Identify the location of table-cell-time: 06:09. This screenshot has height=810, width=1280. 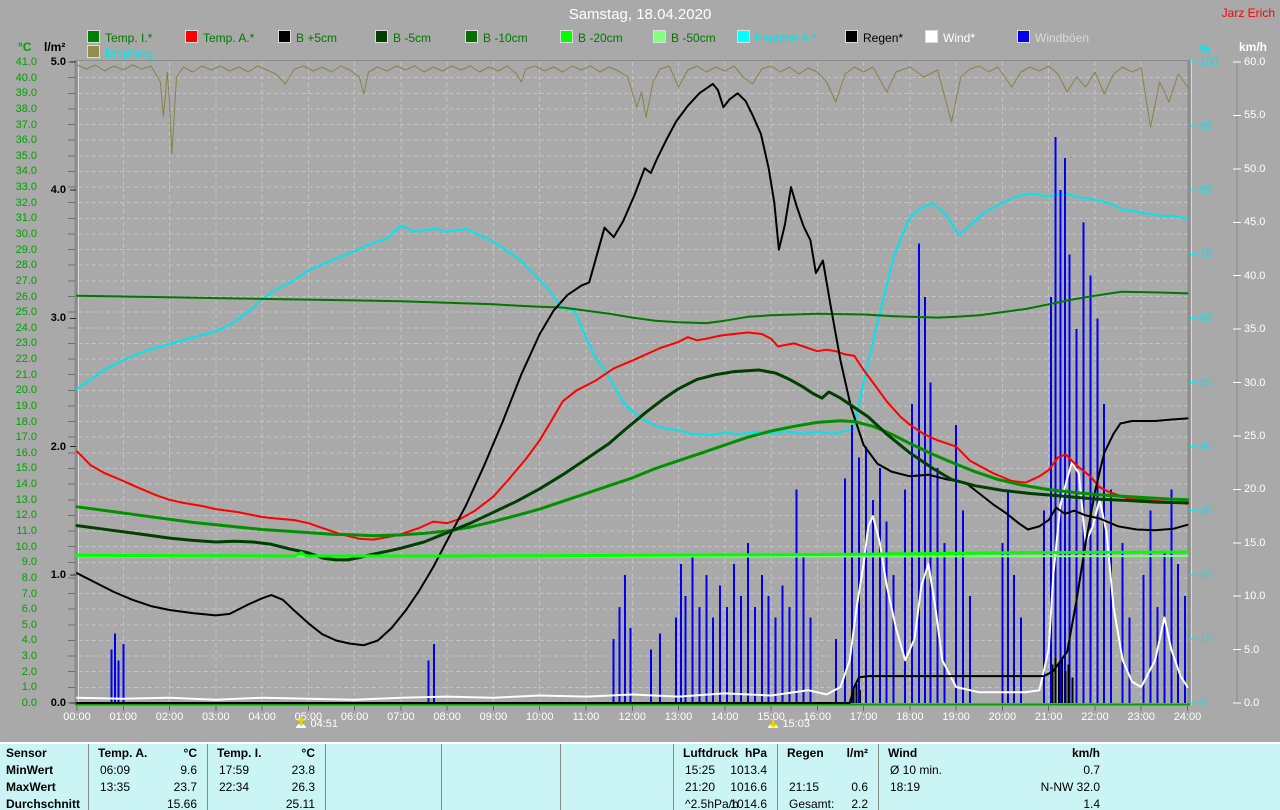
(115, 770).